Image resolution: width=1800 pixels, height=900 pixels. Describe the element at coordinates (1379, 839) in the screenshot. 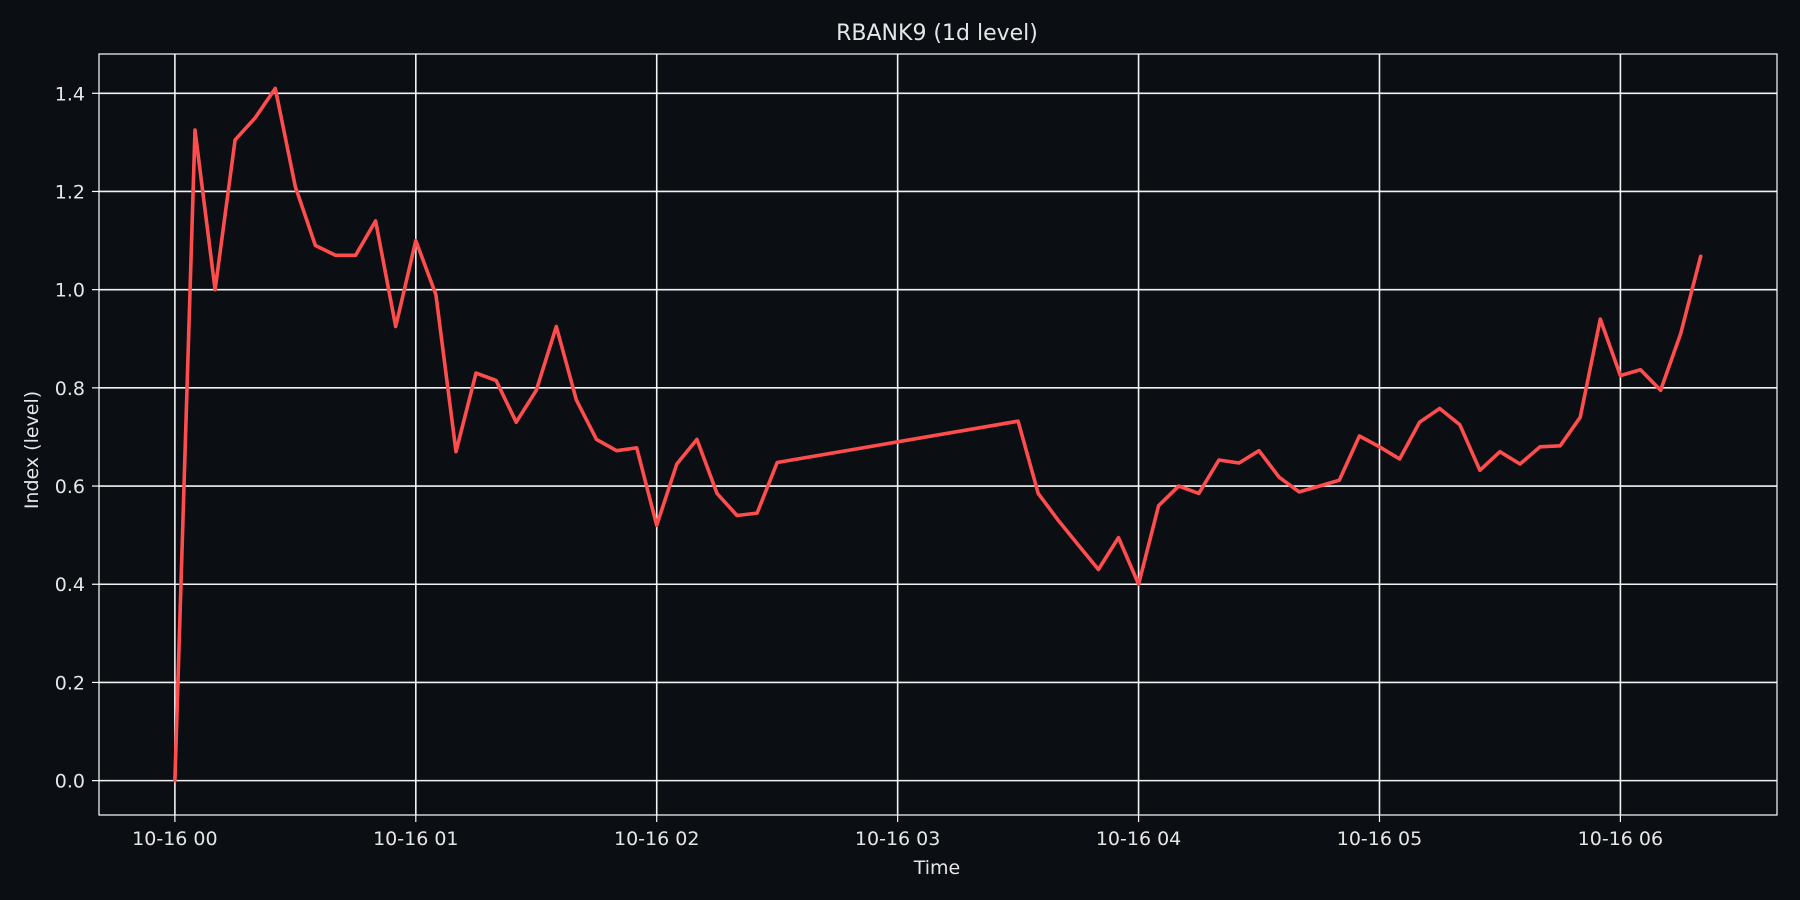

I see `x-tick-label: 10-16 05` at that location.